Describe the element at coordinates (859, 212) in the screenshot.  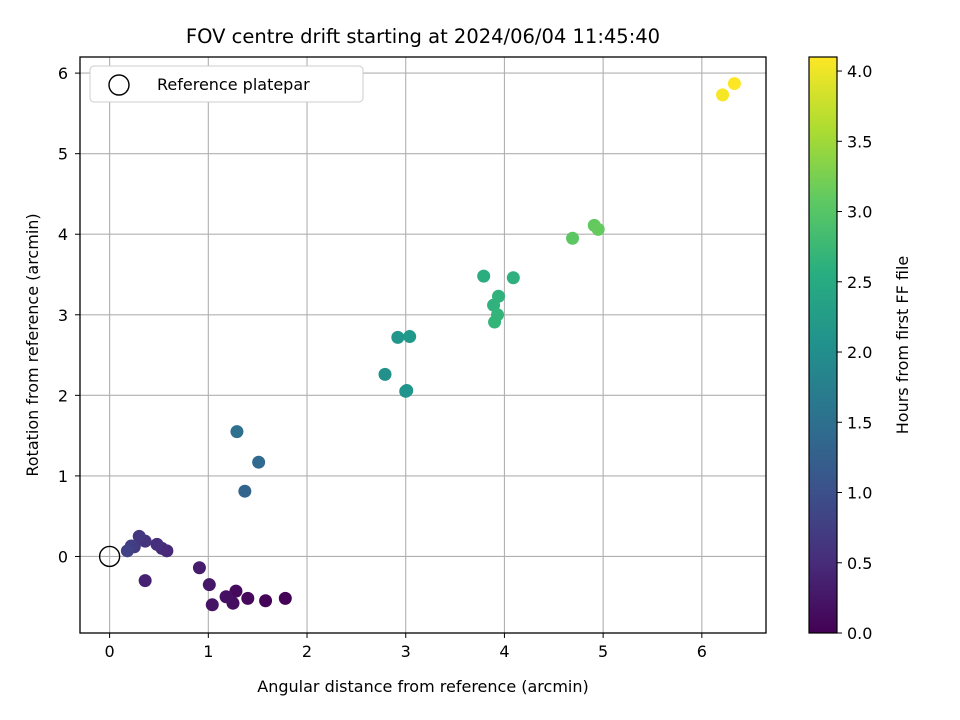
I see `colorbar-tick-label: 3.0` at that location.